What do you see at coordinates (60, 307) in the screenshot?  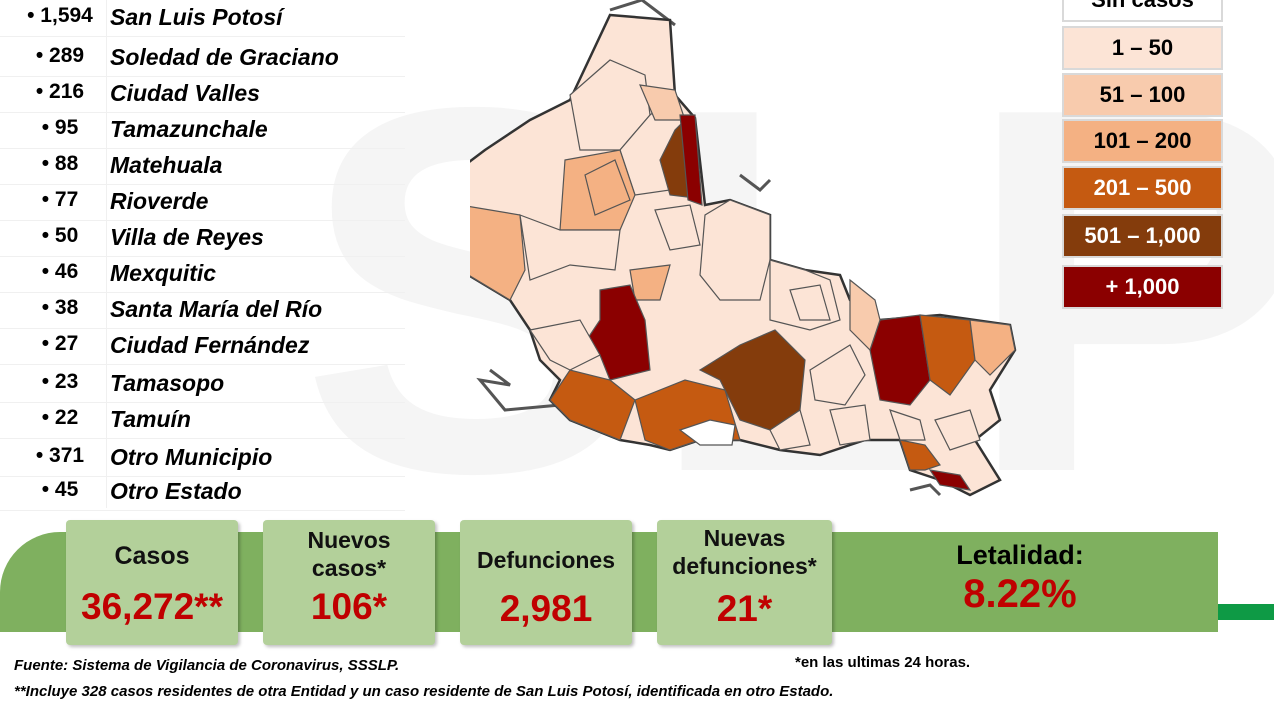 I see `case-count: • 38` at bounding box center [60, 307].